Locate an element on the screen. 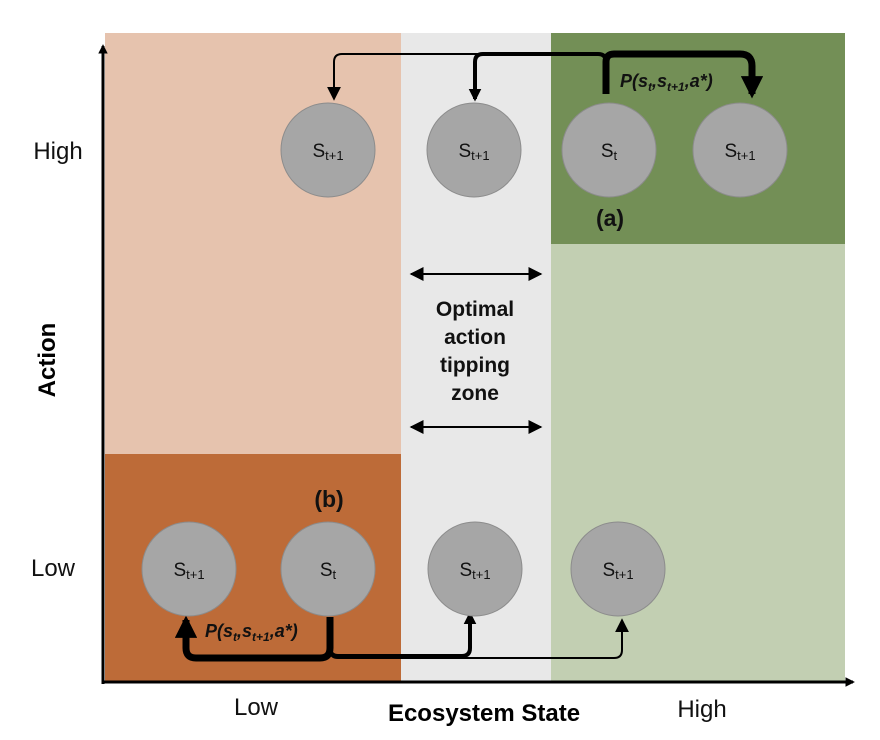 The width and height of the screenshot is (880, 740). panel-label-a: (a) is located at coordinates (610, 218).